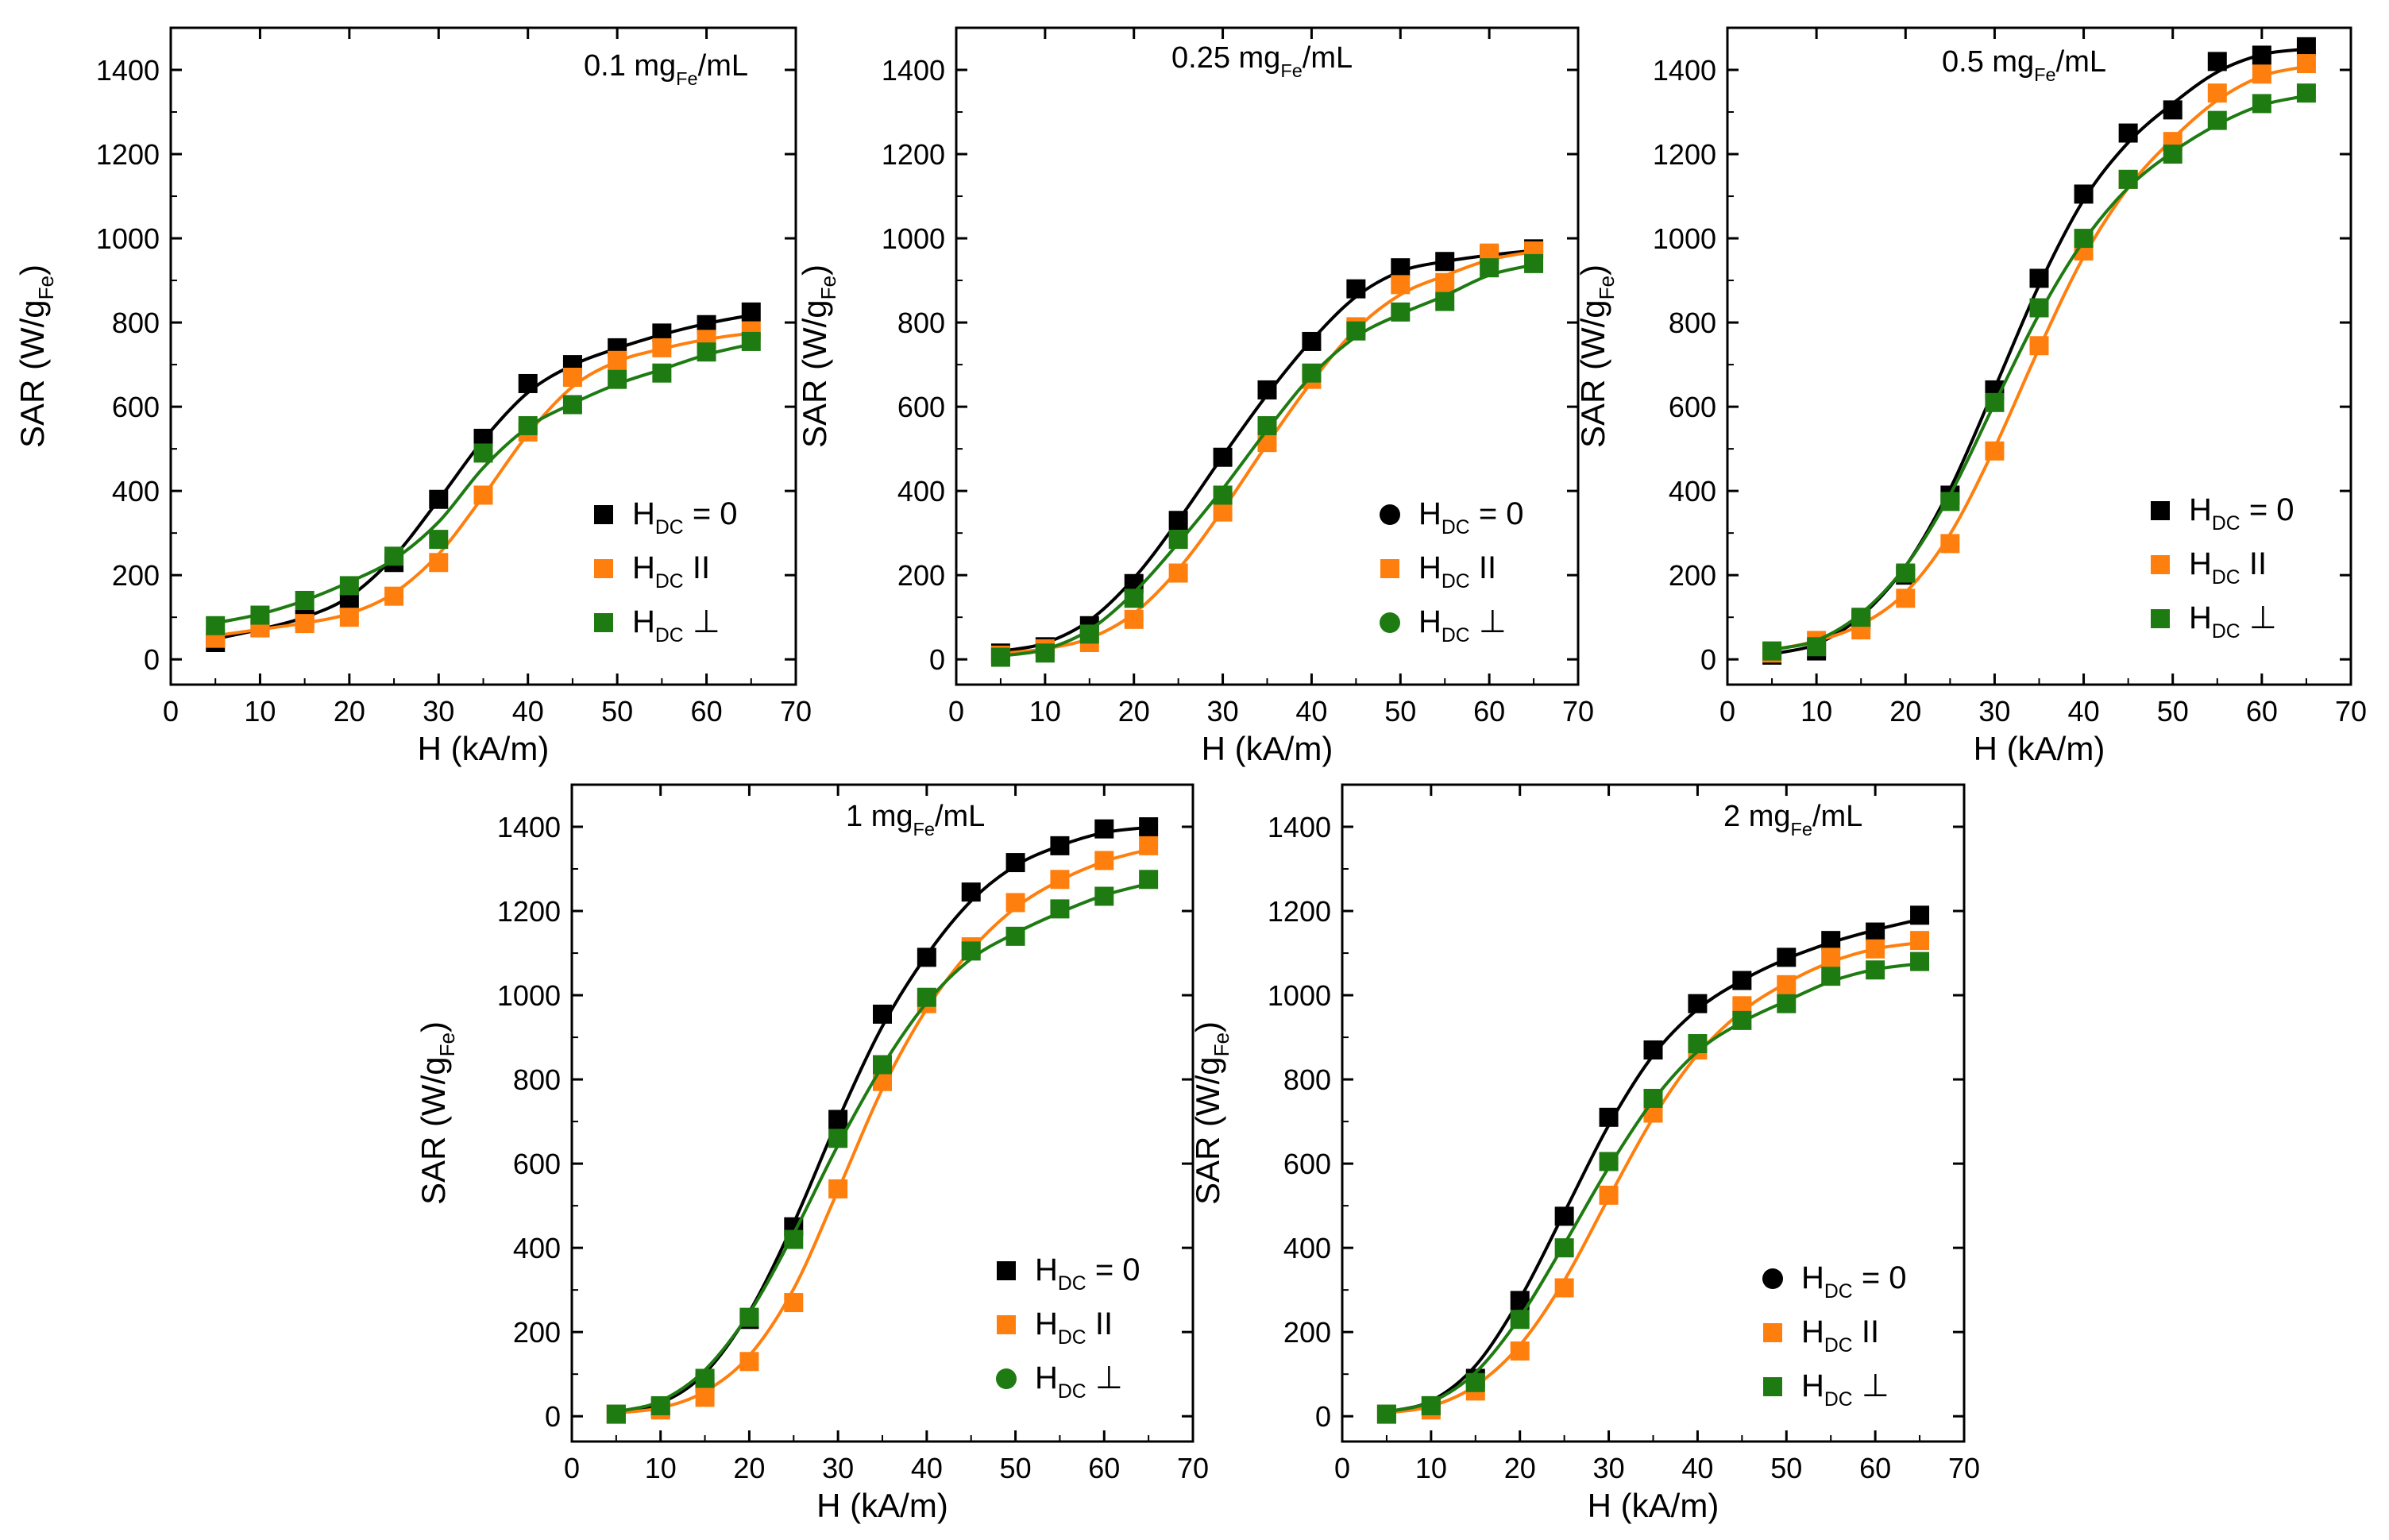  What do you see at coordinates (1104, 1468) in the screenshot?
I see `x-tick-label: 60` at bounding box center [1104, 1468].